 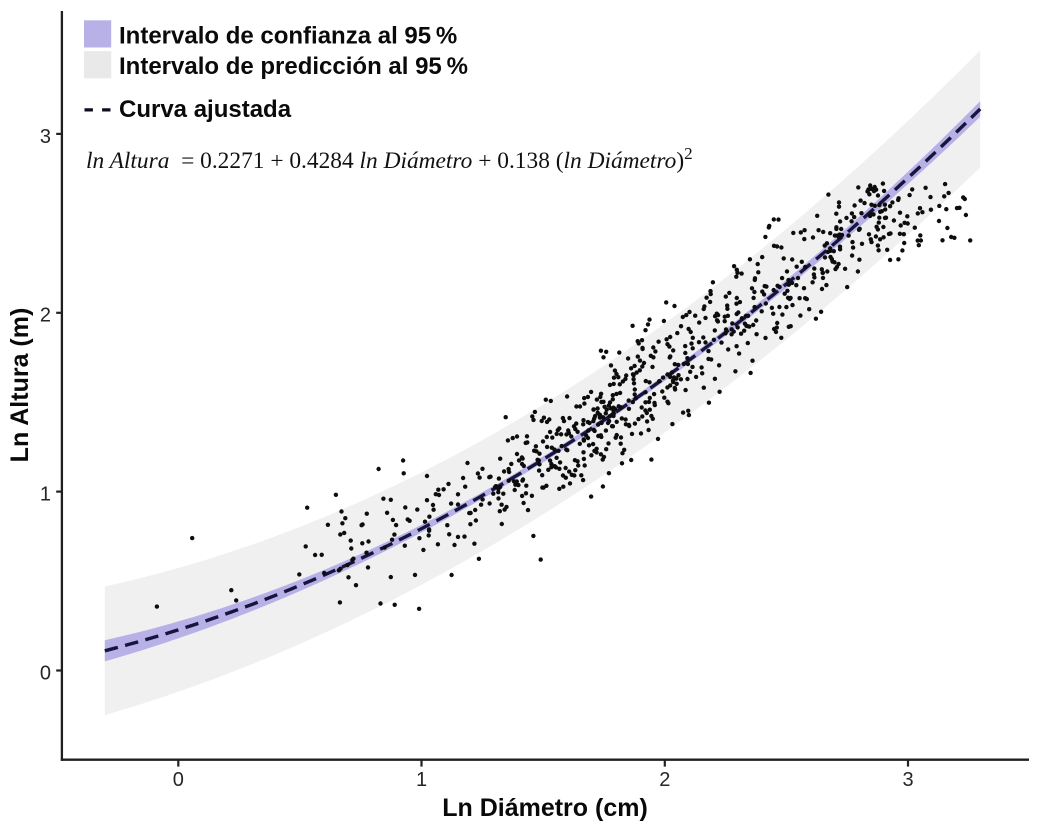 I want to click on svg-text: Ln Diámetro (cm), so click(x=545, y=808).